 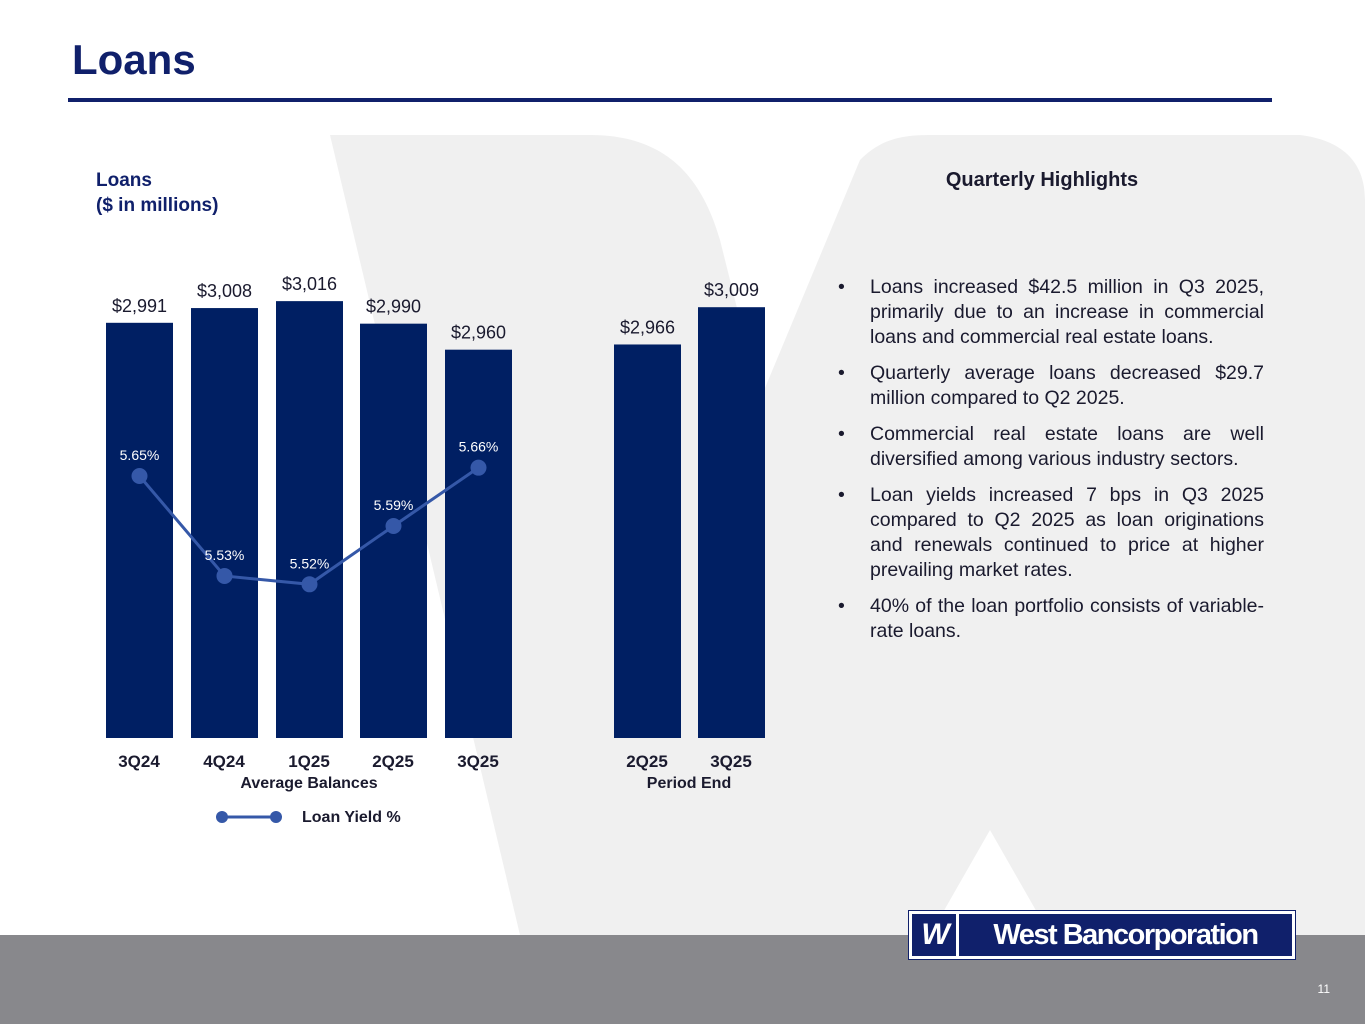 What do you see at coordinates (393, 307) in the screenshot?
I see `bar-value-label: $2,990` at bounding box center [393, 307].